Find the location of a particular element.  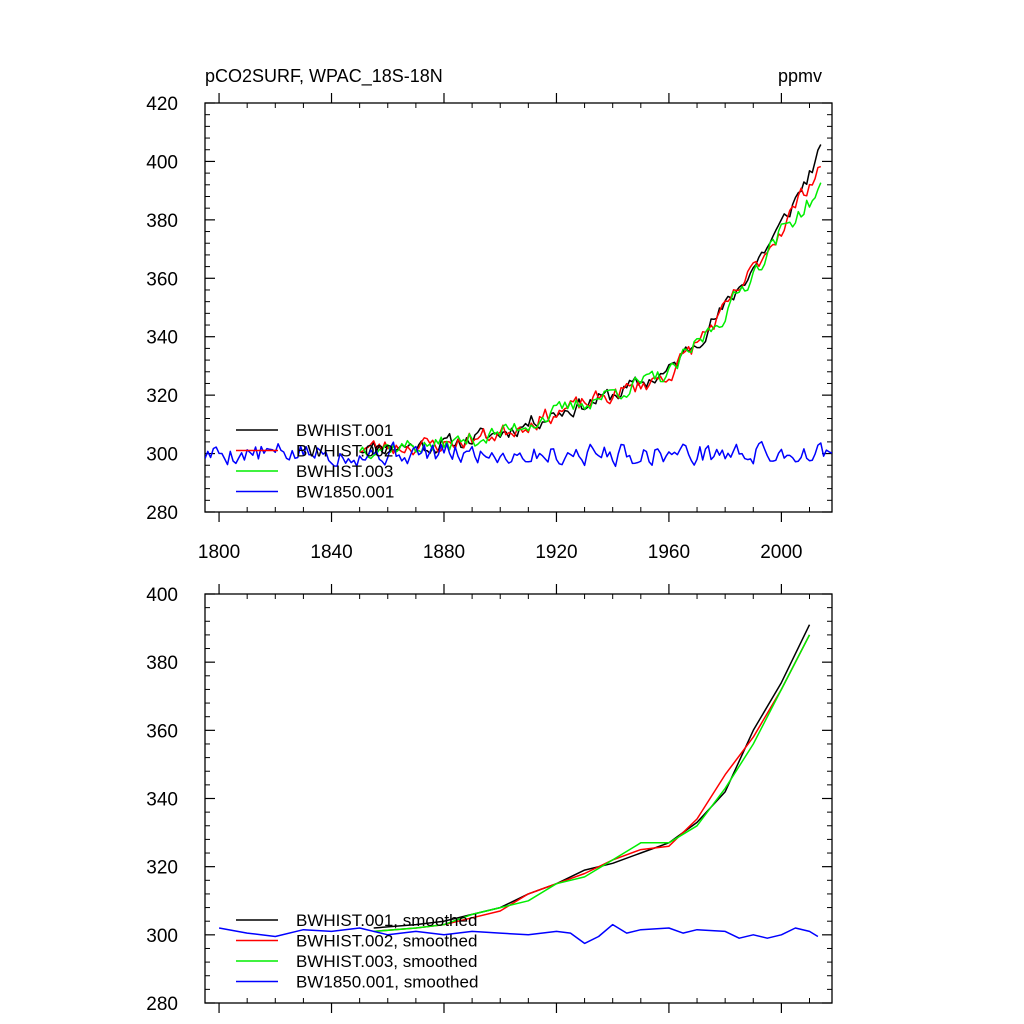

x-tick-label: 1800 is located at coordinates (219, 552).